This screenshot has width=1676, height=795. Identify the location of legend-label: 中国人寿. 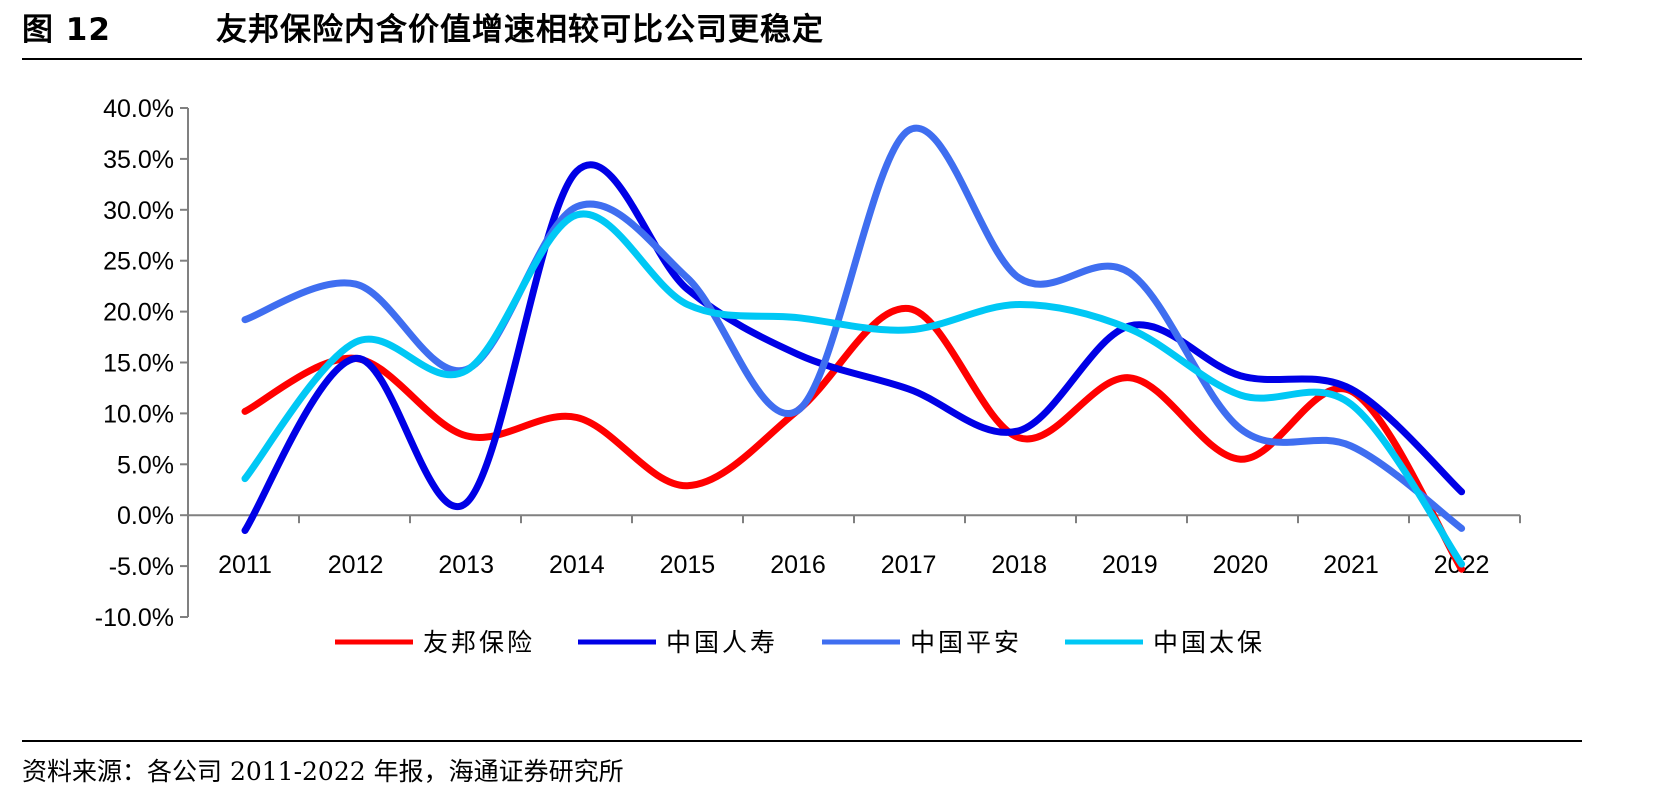
(722, 642).